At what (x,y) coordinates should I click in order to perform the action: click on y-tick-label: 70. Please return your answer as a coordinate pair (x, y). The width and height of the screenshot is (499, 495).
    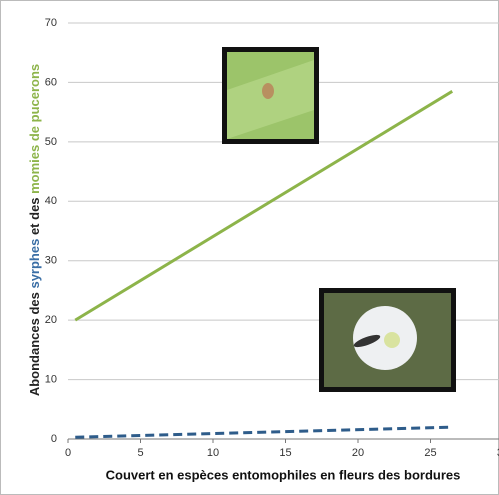
    Looking at the image, I should click on (51, 23).